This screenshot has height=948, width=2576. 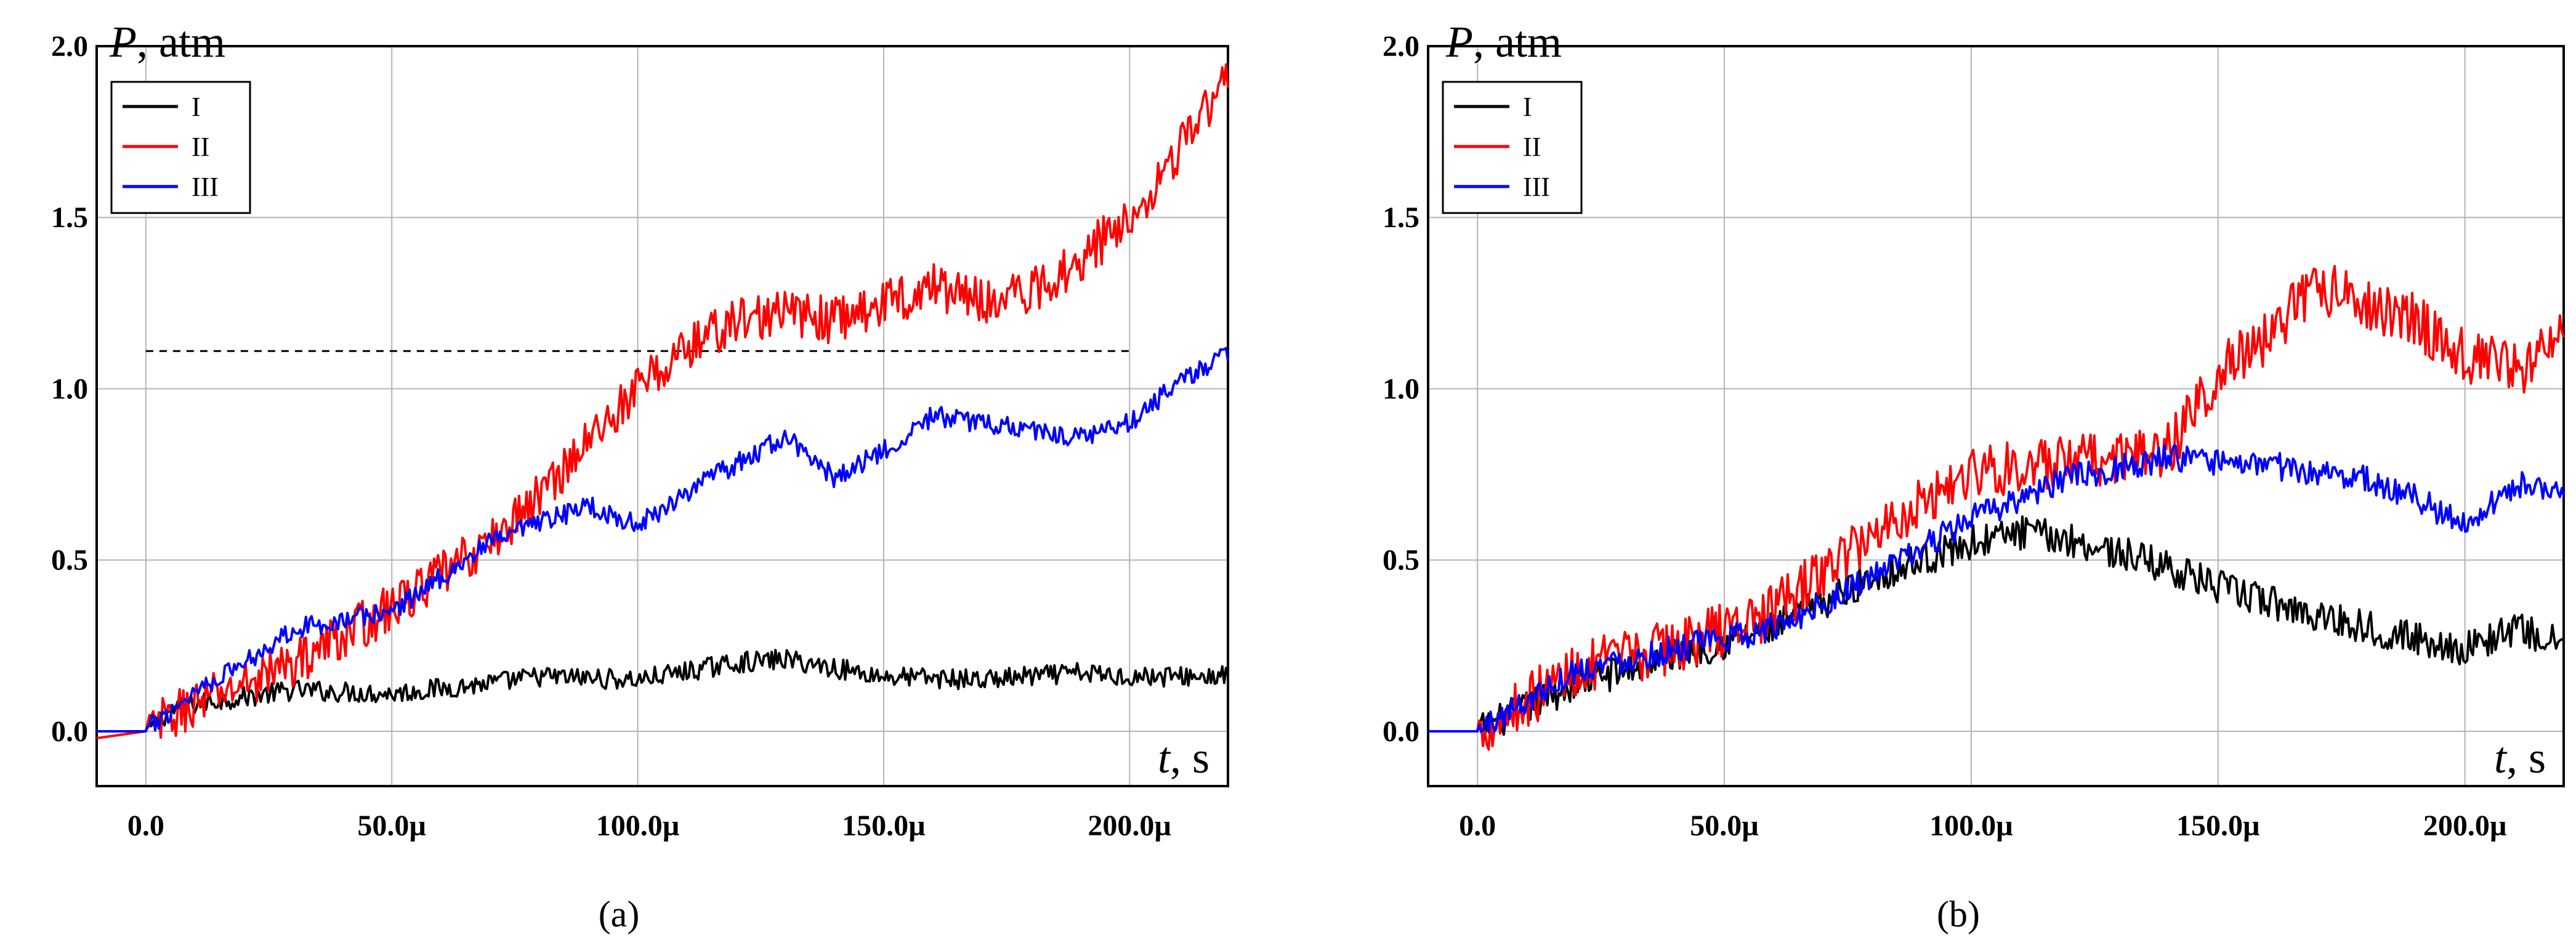 What do you see at coordinates (1517, 41) in the screenshot?
I see `y-axis-unit-b: , atm` at bounding box center [1517, 41].